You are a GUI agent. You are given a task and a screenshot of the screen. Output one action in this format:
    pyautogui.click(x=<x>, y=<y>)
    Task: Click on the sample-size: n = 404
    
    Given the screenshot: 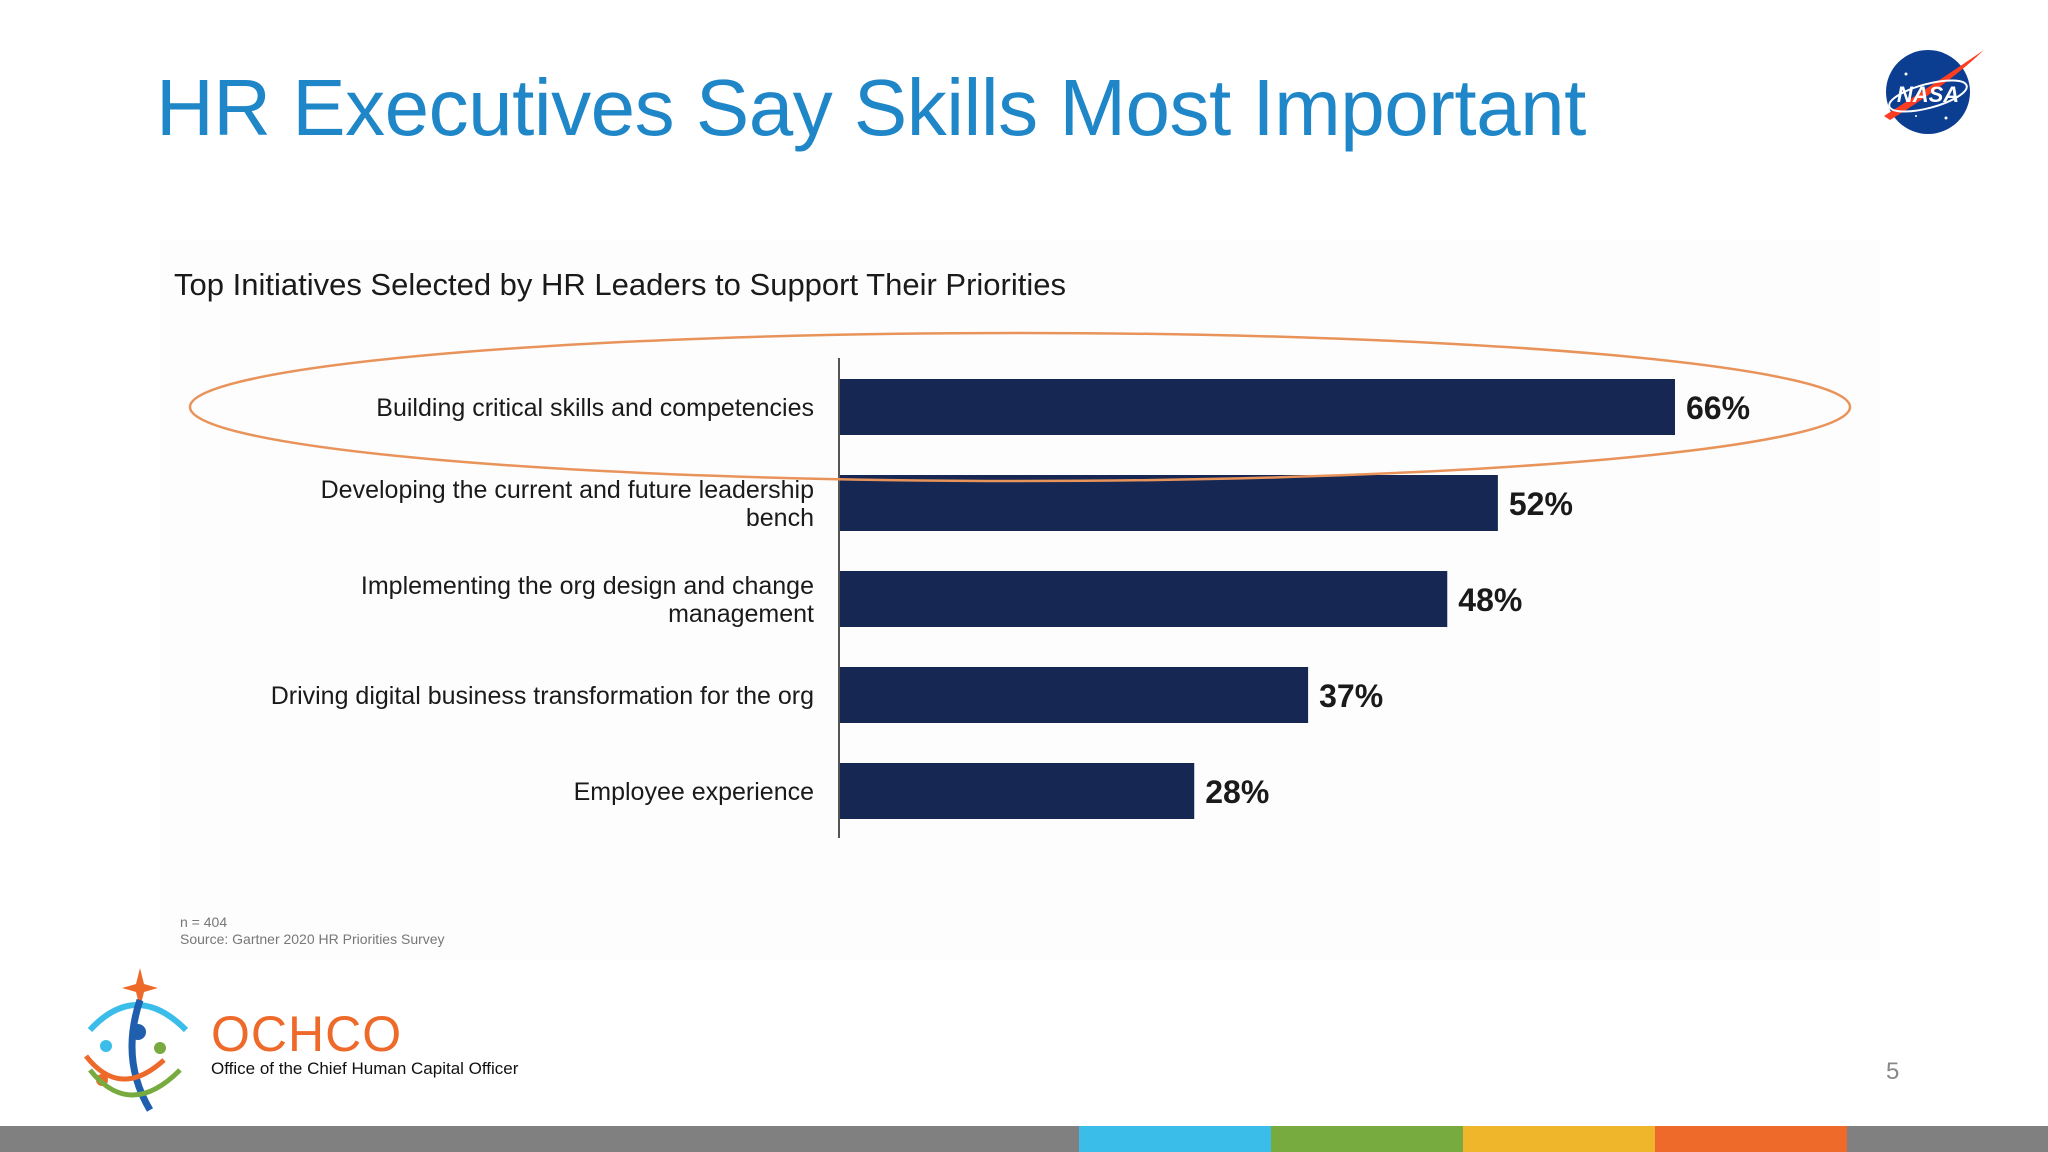 What is the action you would take?
    pyautogui.click(x=204, y=922)
    